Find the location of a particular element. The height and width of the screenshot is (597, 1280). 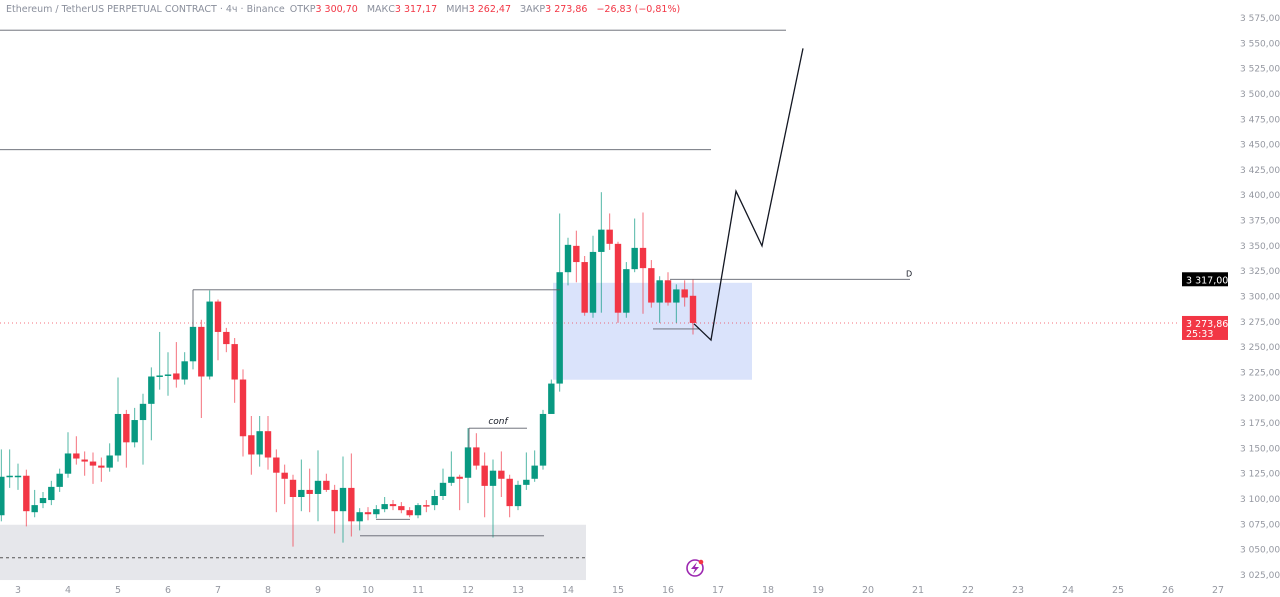

price-tick-label: 3 075,00 is located at coordinates (1260, 525).